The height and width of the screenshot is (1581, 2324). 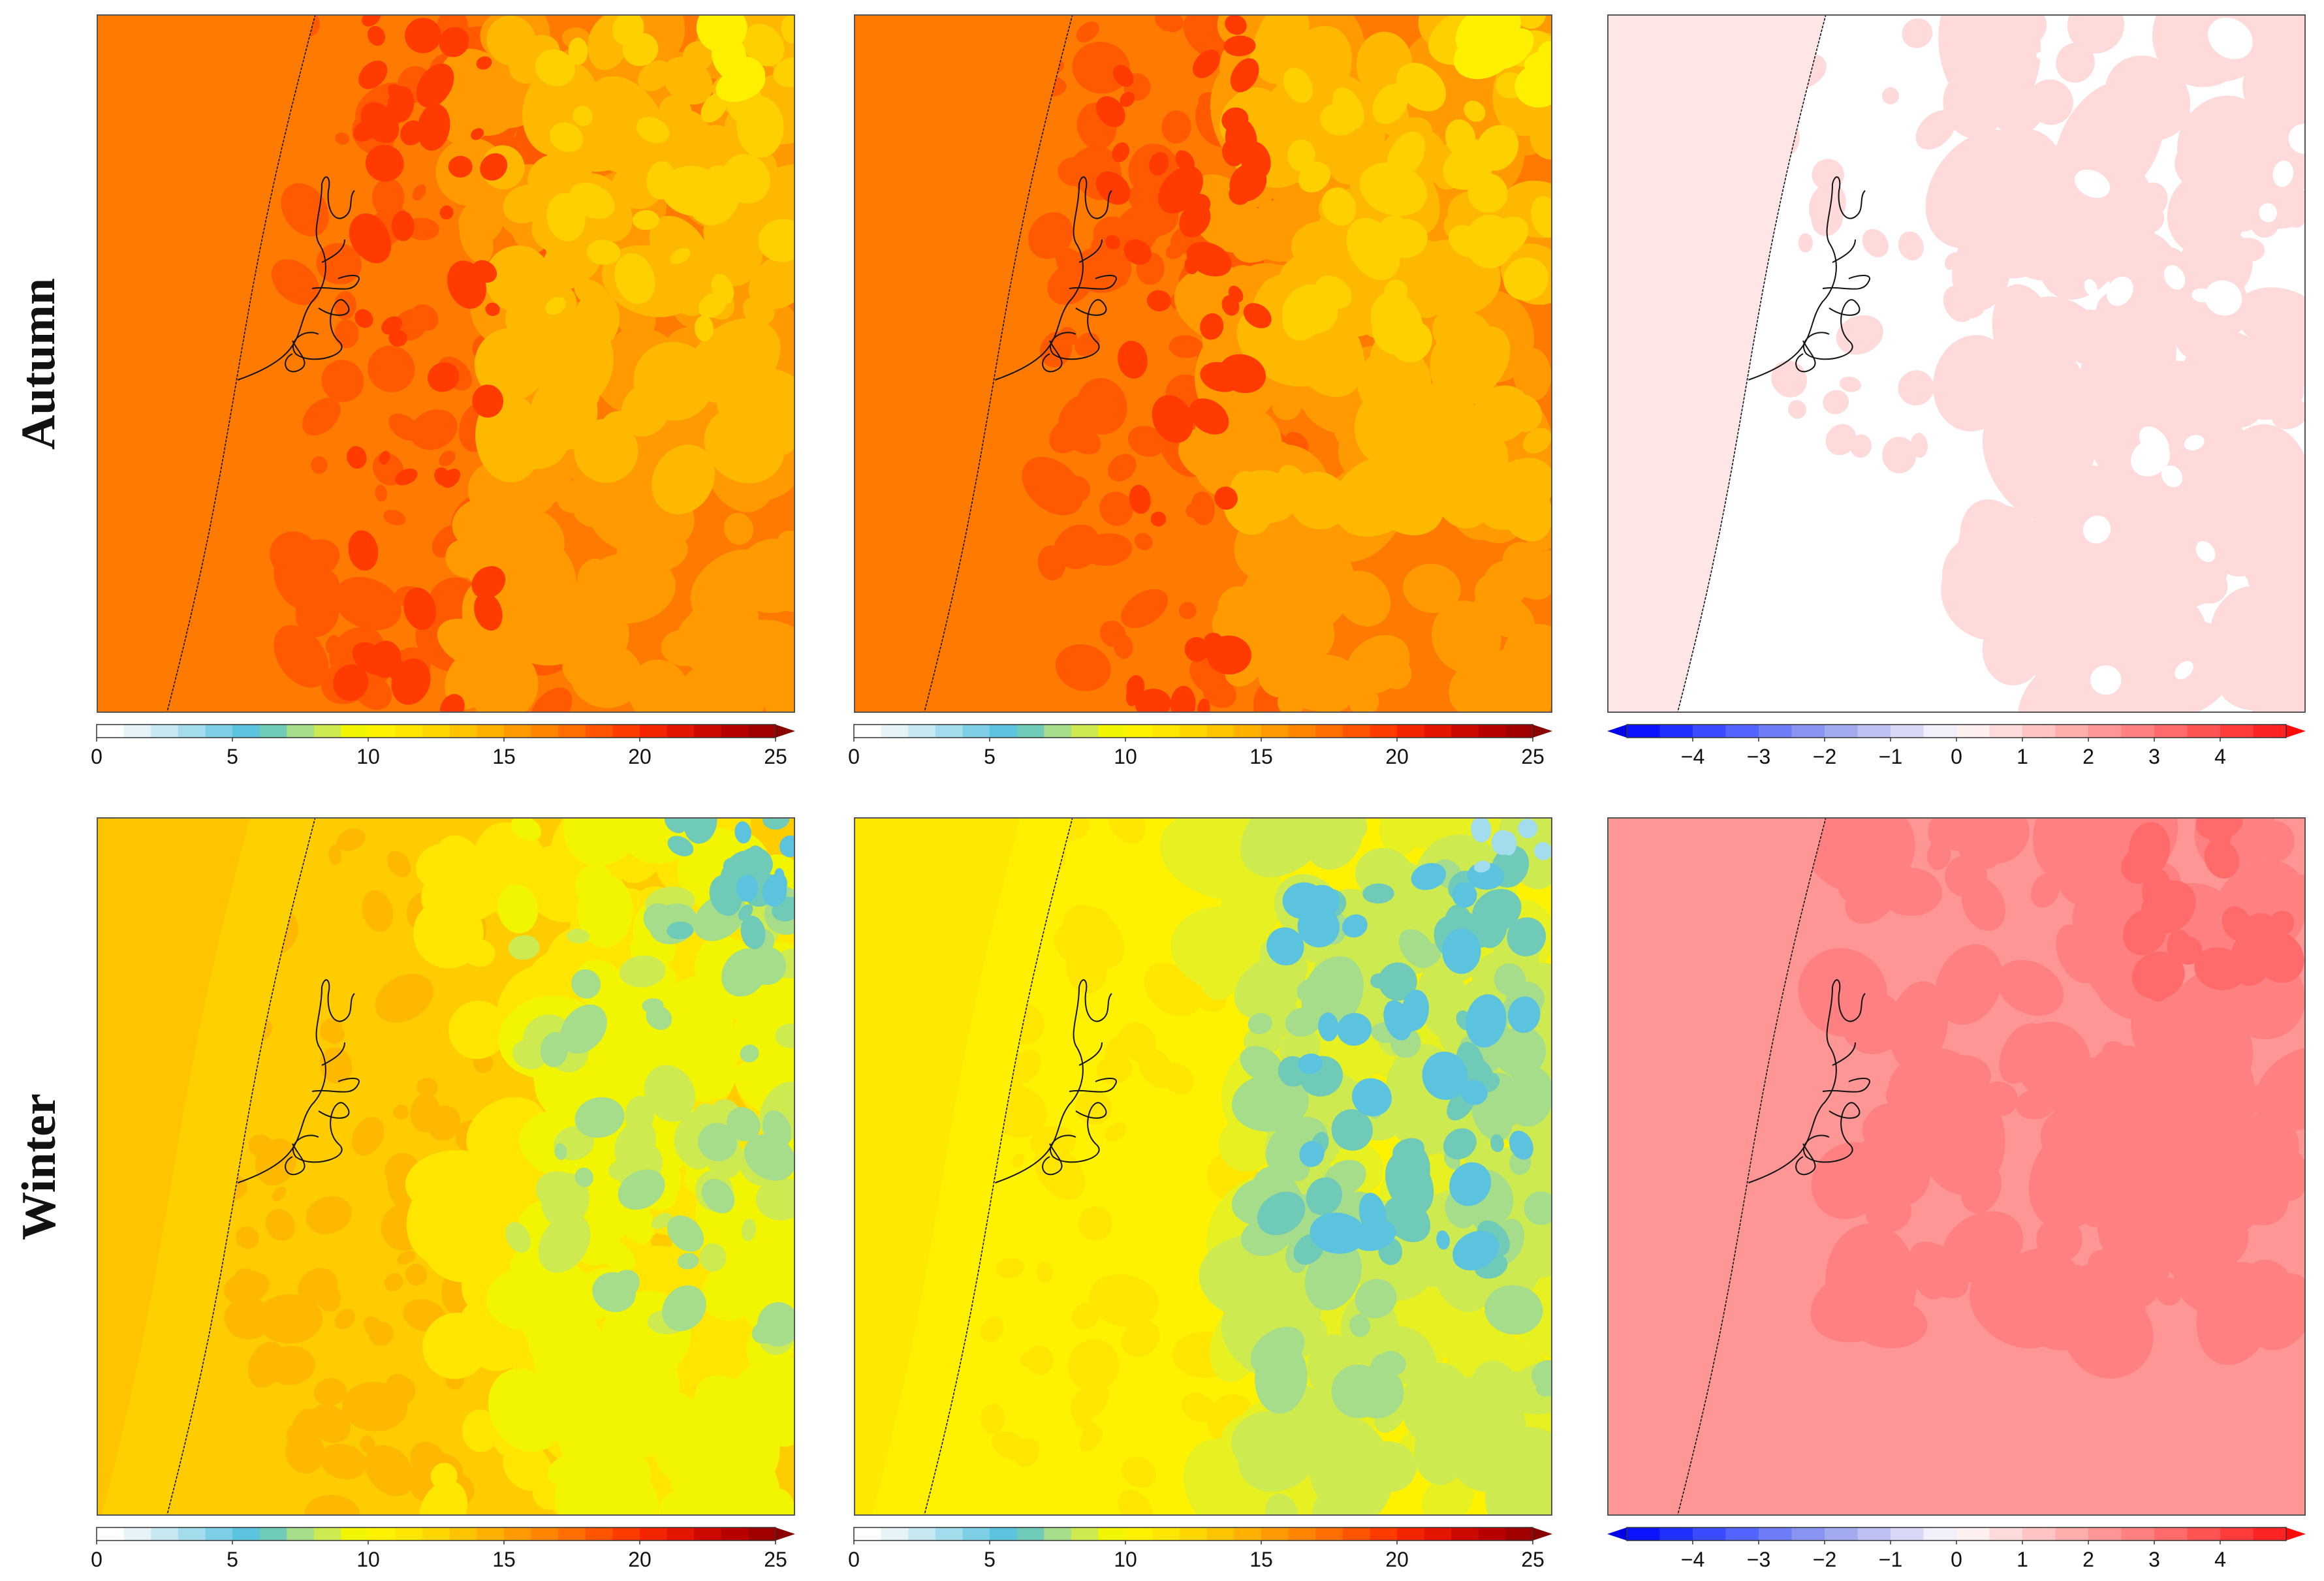 What do you see at coordinates (1542, 732) in the screenshot?
I see `colorbar-extend-high` at bounding box center [1542, 732].